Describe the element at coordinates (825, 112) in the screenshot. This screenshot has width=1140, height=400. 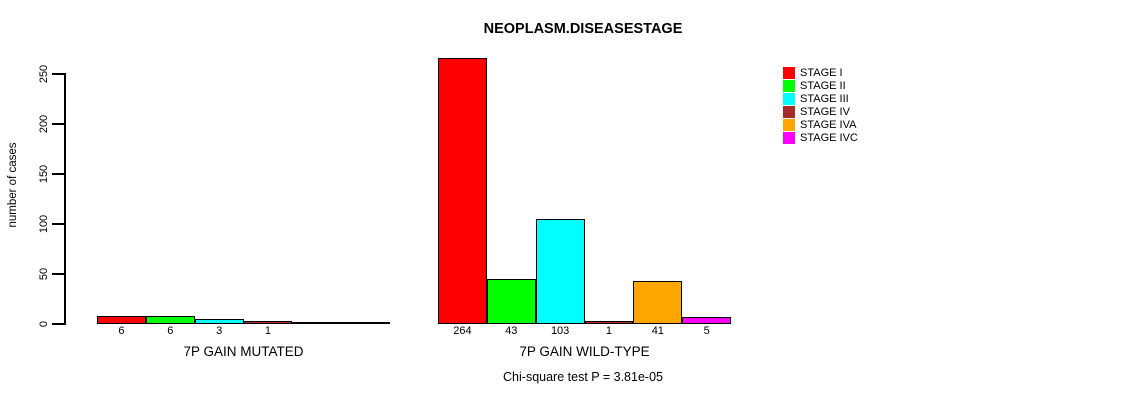
I see `legend-label: STAGE IV` at that location.